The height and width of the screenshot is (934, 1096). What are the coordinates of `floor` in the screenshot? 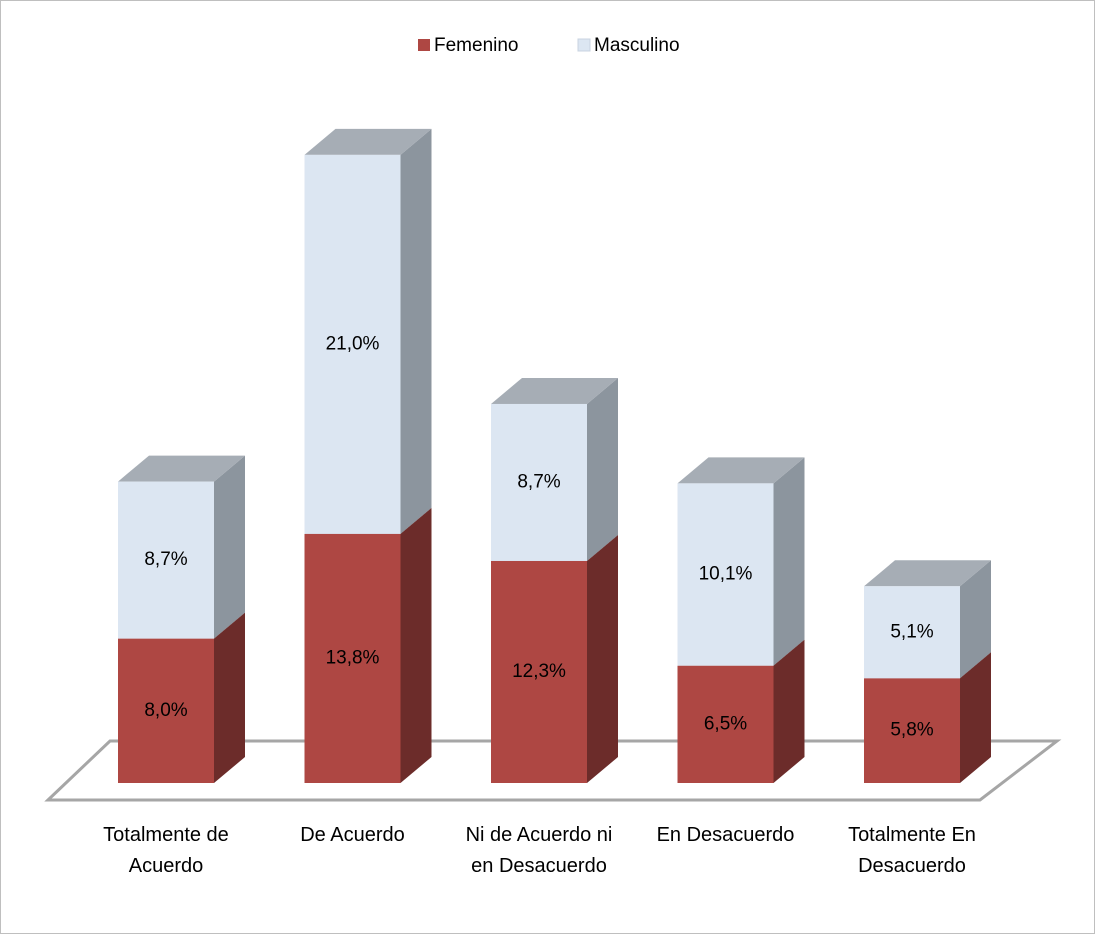 It's located at (553, 770).